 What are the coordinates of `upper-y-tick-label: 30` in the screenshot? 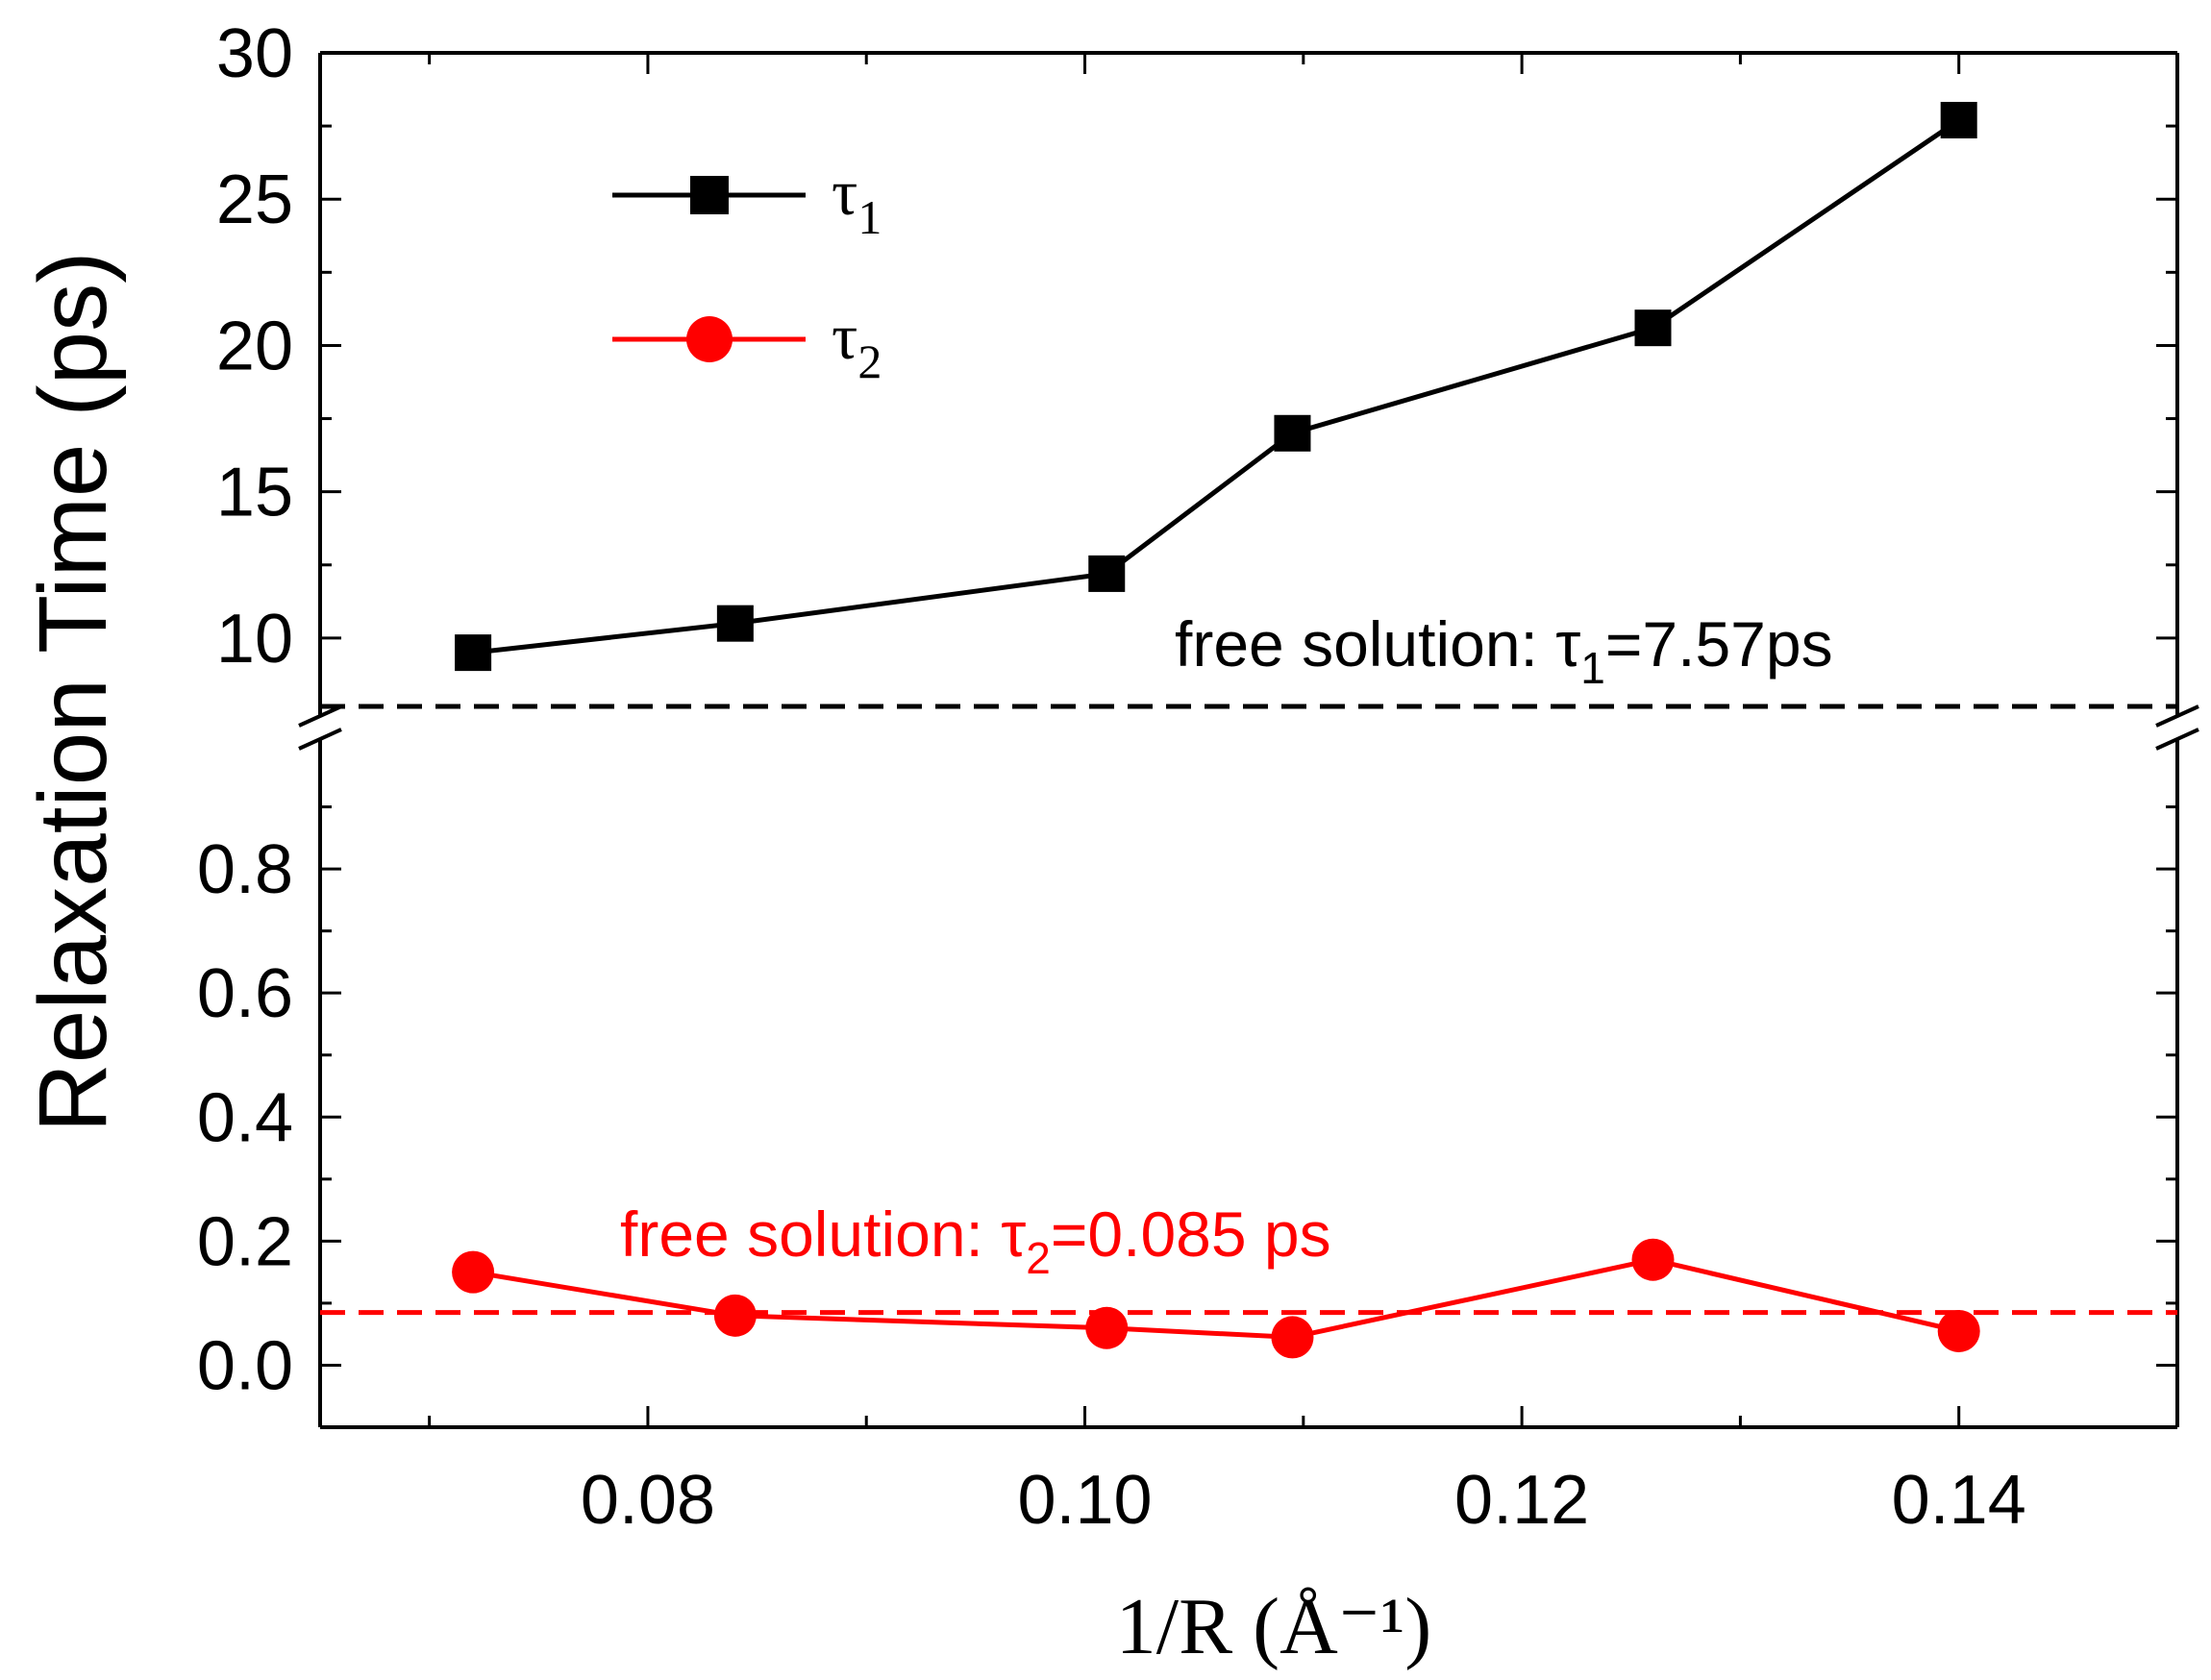 It's located at (254, 53).